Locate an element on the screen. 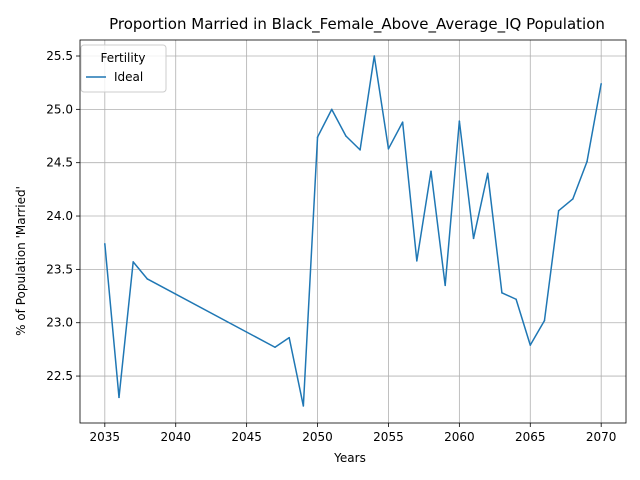  x-tick-label: 2065 is located at coordinates (530, 437).